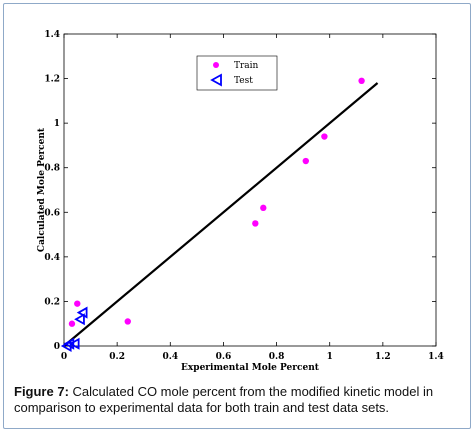  I want to click on legend: Train Test, so click(237, 73).